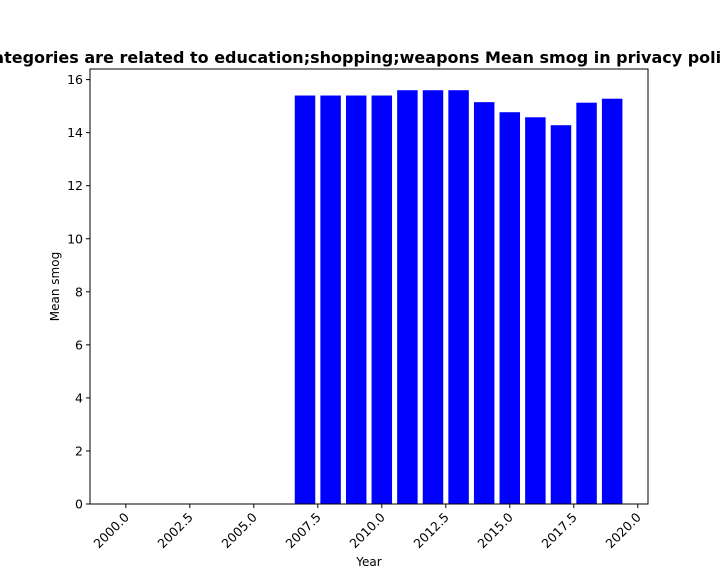 This screenshot has height=576, width=720. I want to click on x-axis-label: Year, so click(368, 562).